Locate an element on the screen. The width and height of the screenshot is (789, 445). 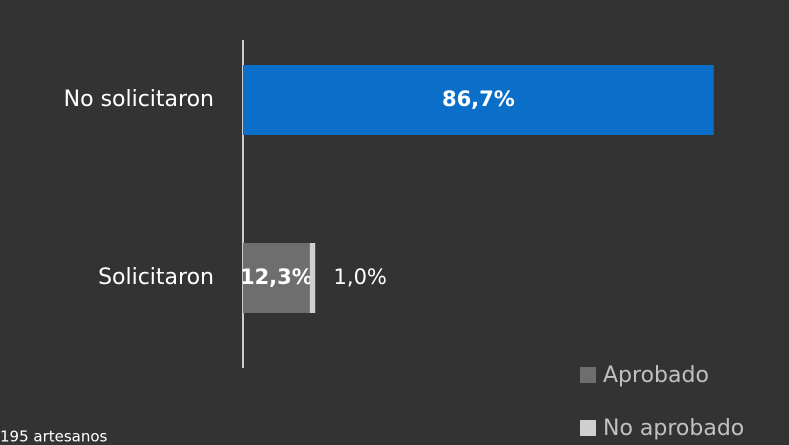
data-label: 12,3% is located at coordinates (276, 277).